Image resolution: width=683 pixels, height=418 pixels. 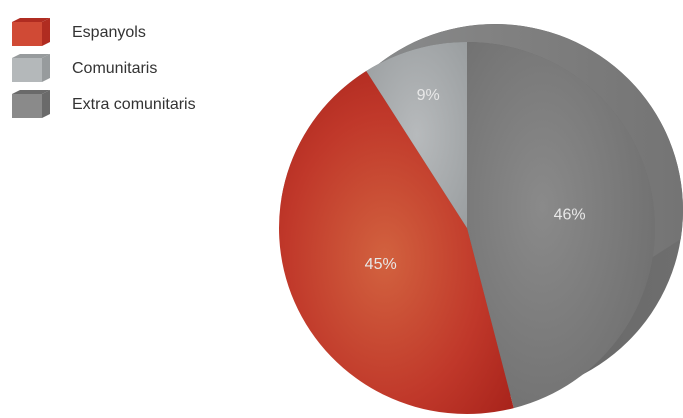 I want to click on pie-slice-comunitaris, so click(x=416, y=135).